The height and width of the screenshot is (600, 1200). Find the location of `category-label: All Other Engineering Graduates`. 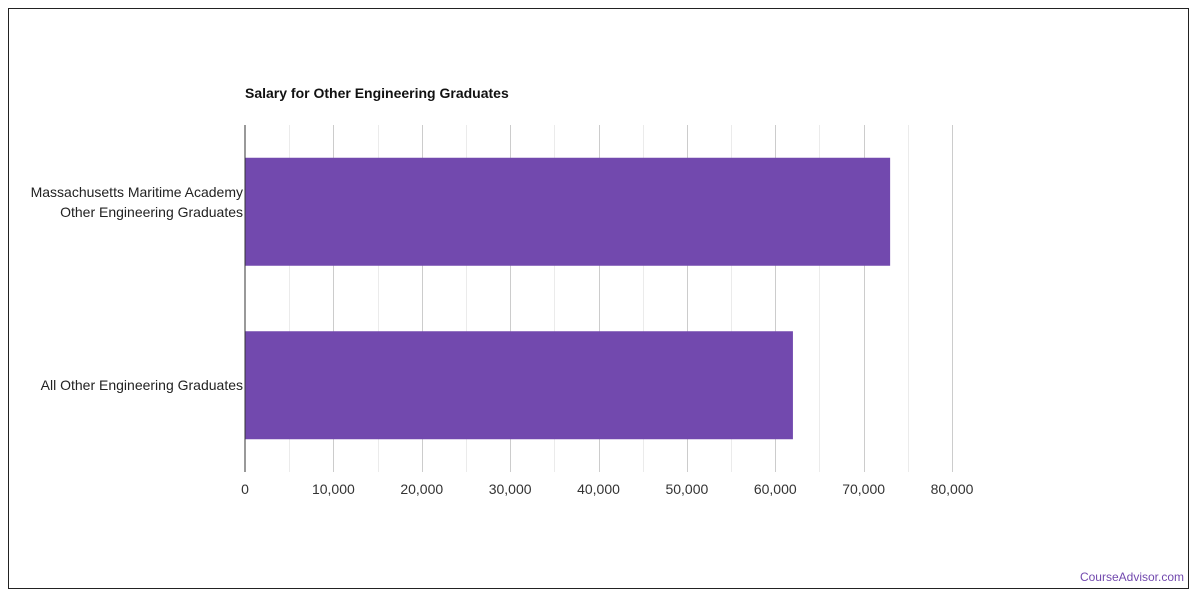

category-label: All Other Engineering Graduates is located at coordinates (141, 385).